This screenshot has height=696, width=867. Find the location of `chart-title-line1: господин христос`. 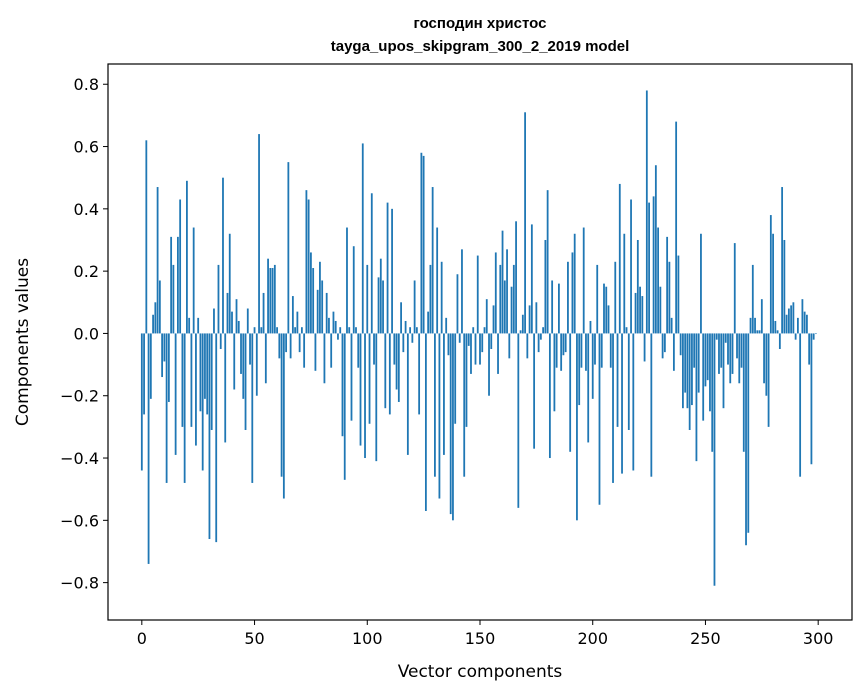

chart-title-line1: господин христос is located at coordinates (480, 23).